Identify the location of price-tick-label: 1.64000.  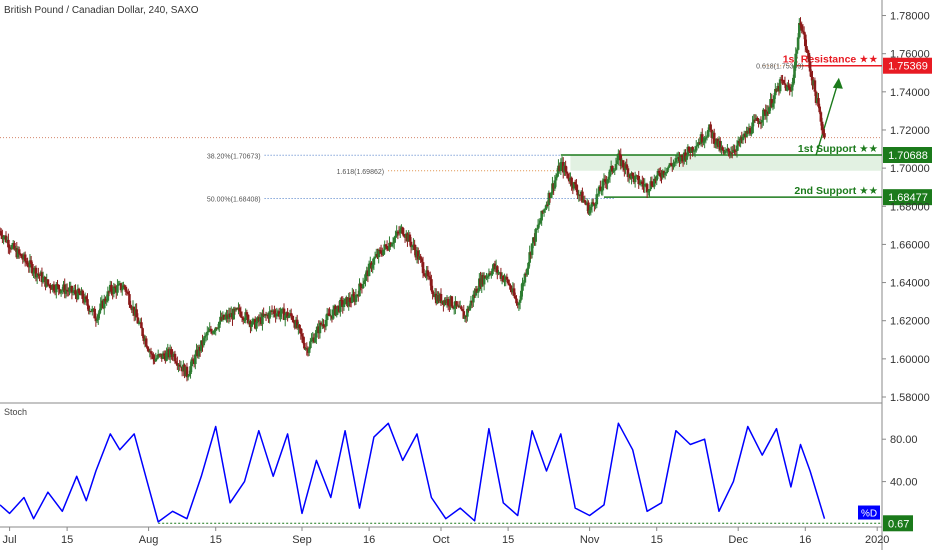
(910, 284).